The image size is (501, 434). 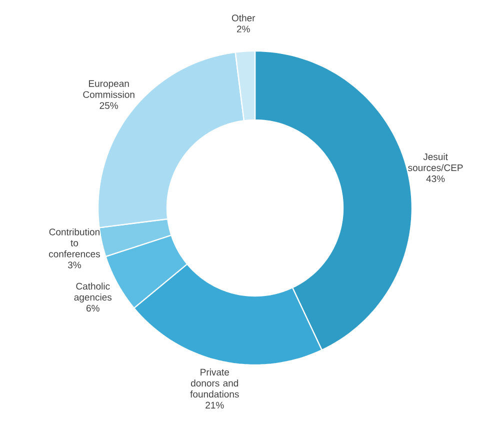 What do you see at coordinates (214, 383) in the screenshot?
I see `slice-label: Private donors and foundations` at bounding box center [214, 383].